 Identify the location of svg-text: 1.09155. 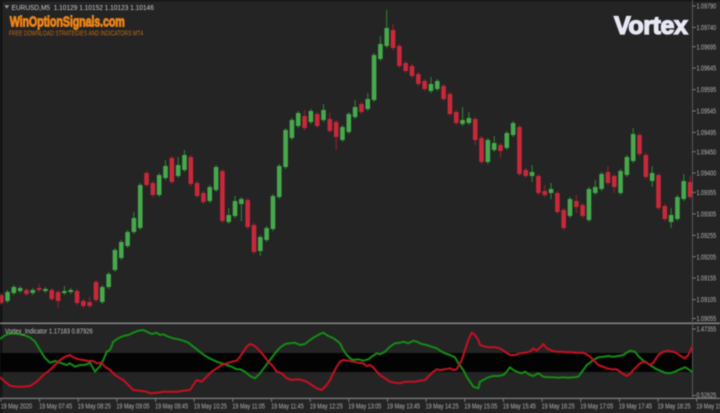
(707, 279).